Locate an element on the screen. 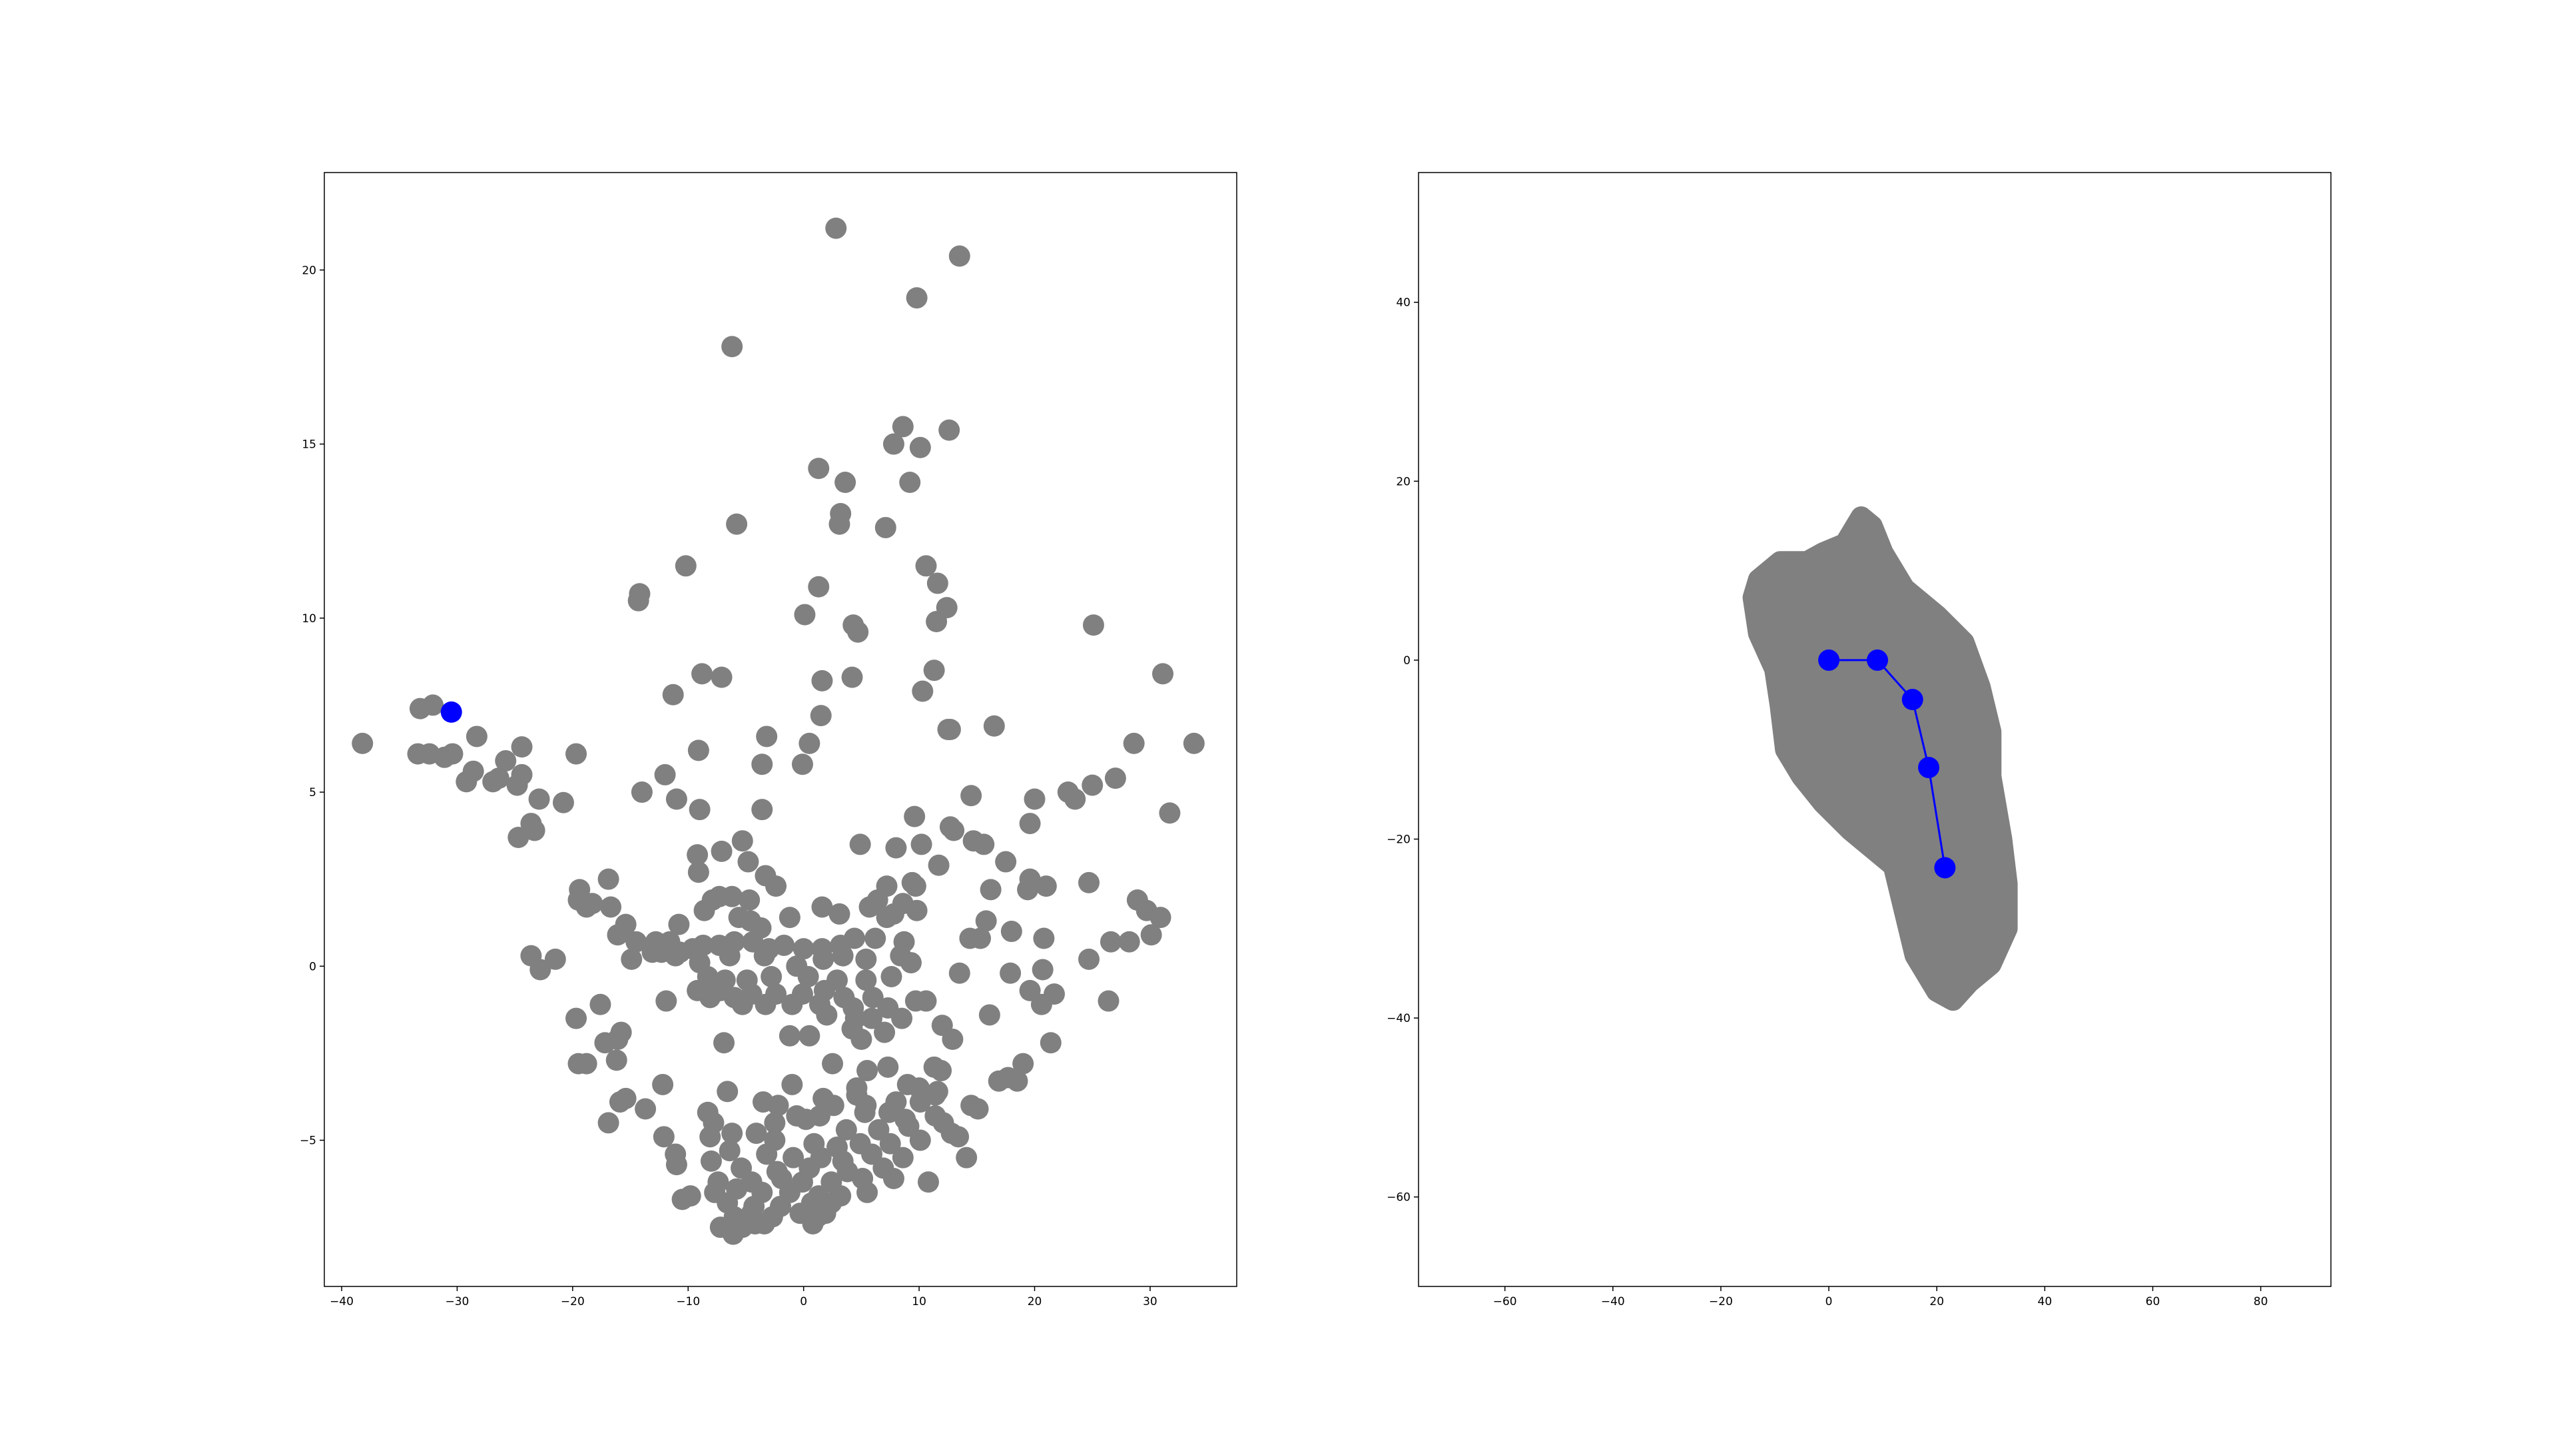 The image size is (2576, 1439). y-tick-label: 20 is located at coordinates (309, 271).